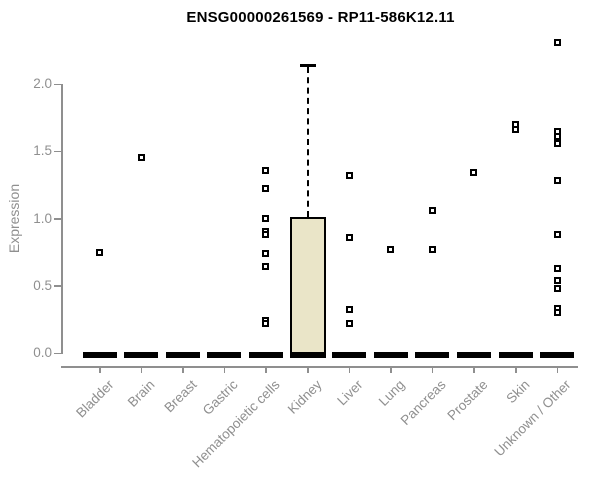 The image size is (600, 500). I want to click on y-tick-label: 0.5, so click(42, 285).